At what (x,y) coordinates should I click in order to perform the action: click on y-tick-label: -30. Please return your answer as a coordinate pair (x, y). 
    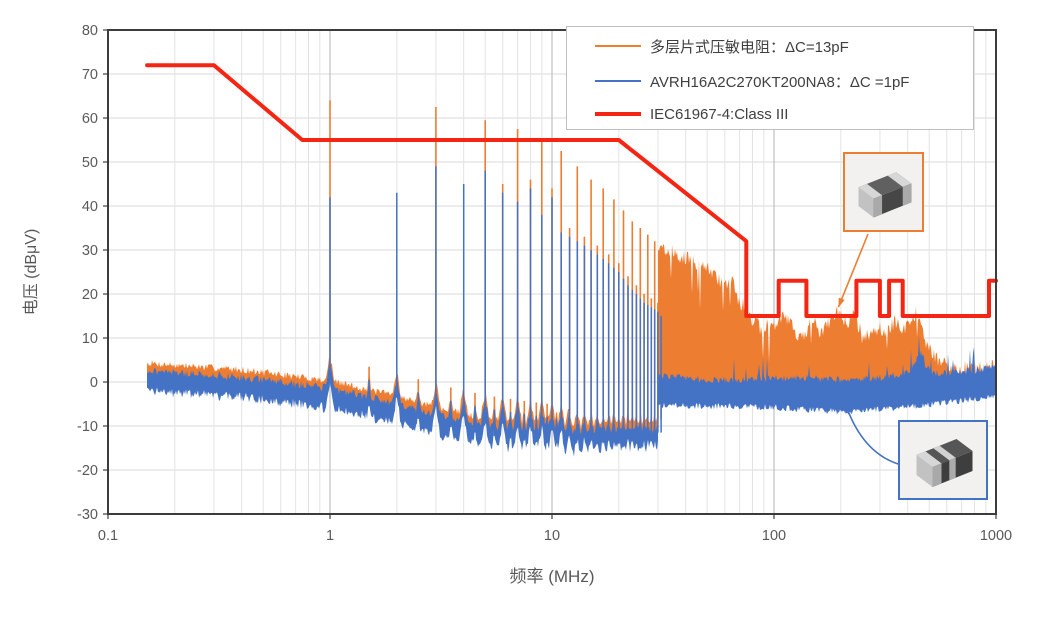
    Looking at the image, I should click on (87, 515).